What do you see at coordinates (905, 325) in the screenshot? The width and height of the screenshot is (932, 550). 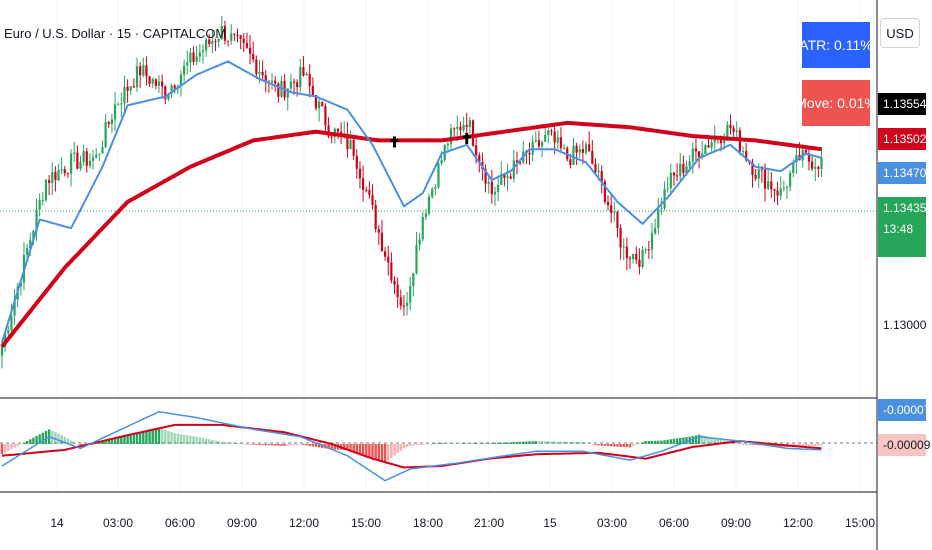 I see `price-axis-tick: 1.13000` at bounding box center [905, 325].